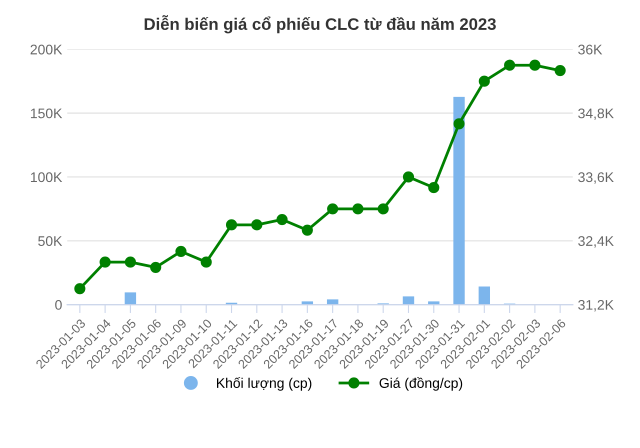 Image resolution: width=640 pixels, height=448 pixels. What do you see at coordinates (596, 178) in the screenshot?
I see `y2-tick-label: 33,6K` at bounding box center [596, 178].